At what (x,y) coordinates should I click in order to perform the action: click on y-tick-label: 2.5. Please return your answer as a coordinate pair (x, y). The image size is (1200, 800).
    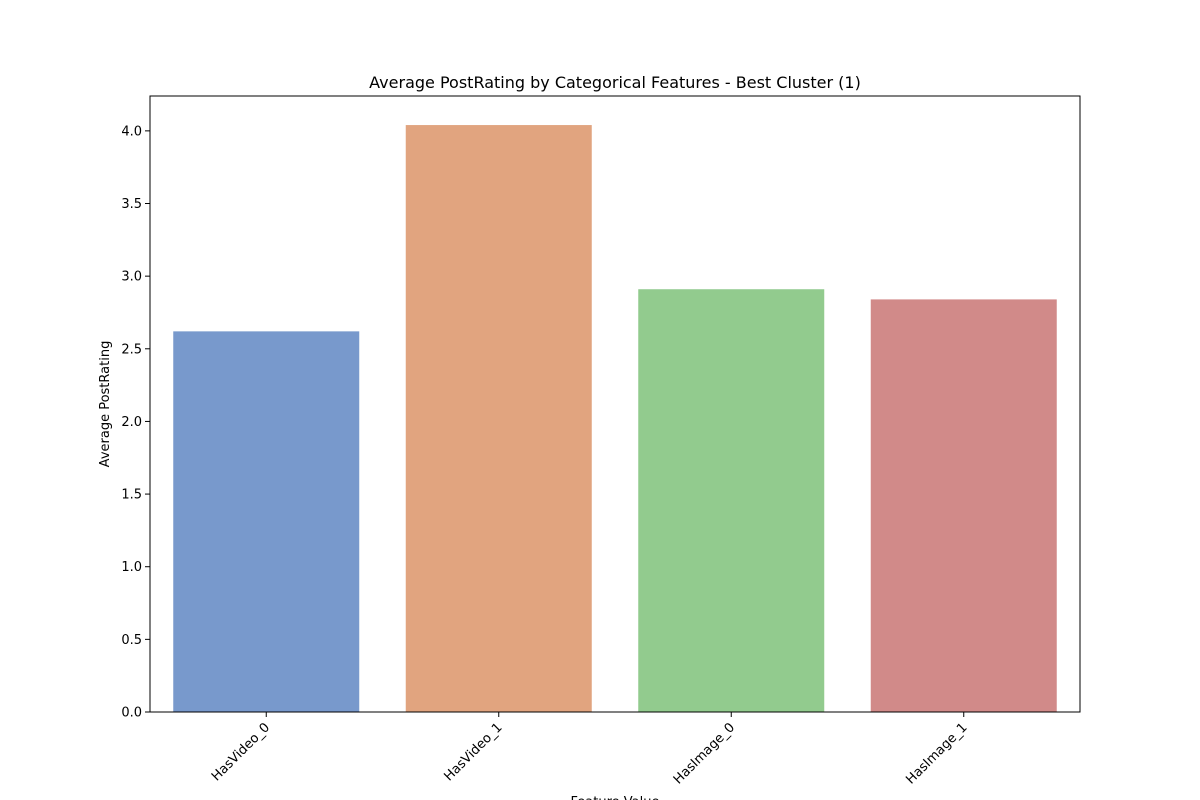
    Looking at the image, I should click on (131, 349).